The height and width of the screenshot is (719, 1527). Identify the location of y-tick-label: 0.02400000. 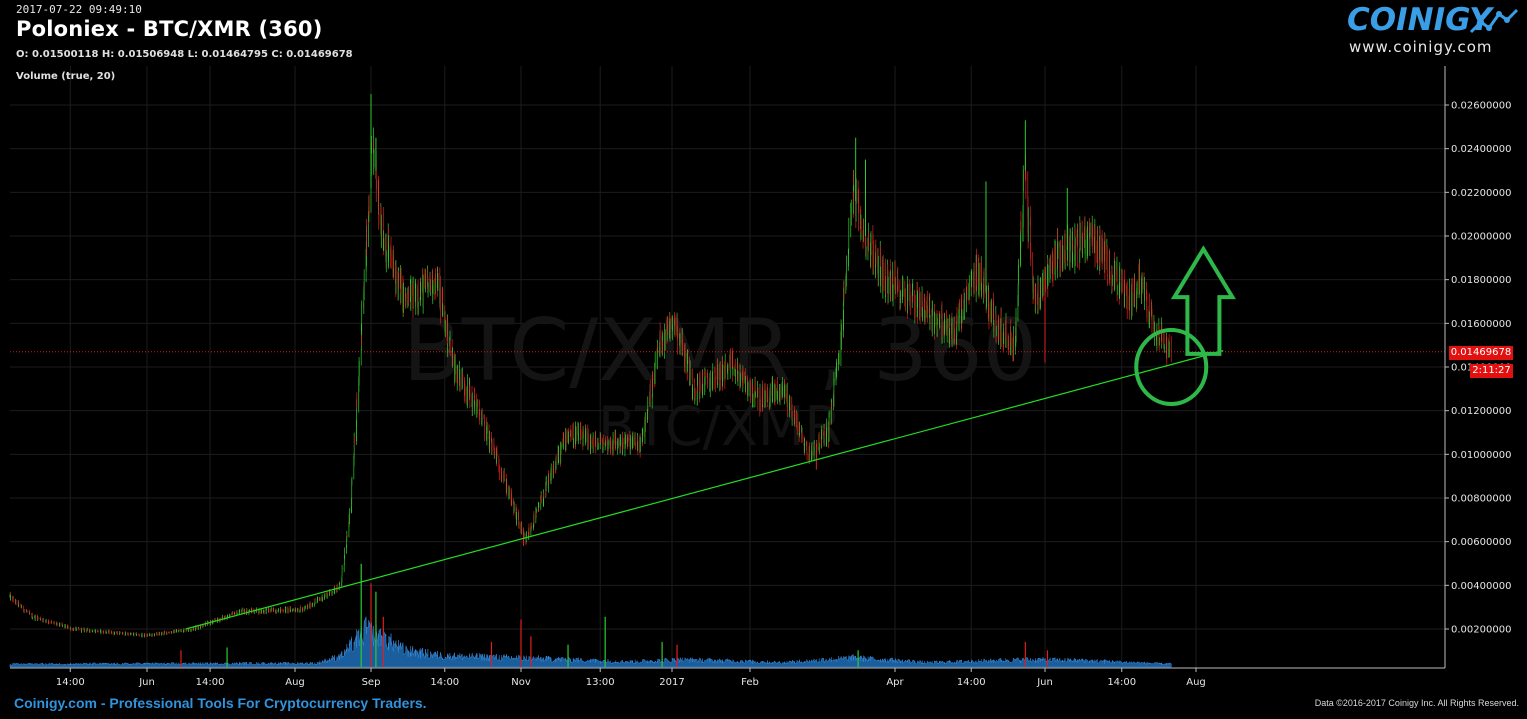
(1481, 149).